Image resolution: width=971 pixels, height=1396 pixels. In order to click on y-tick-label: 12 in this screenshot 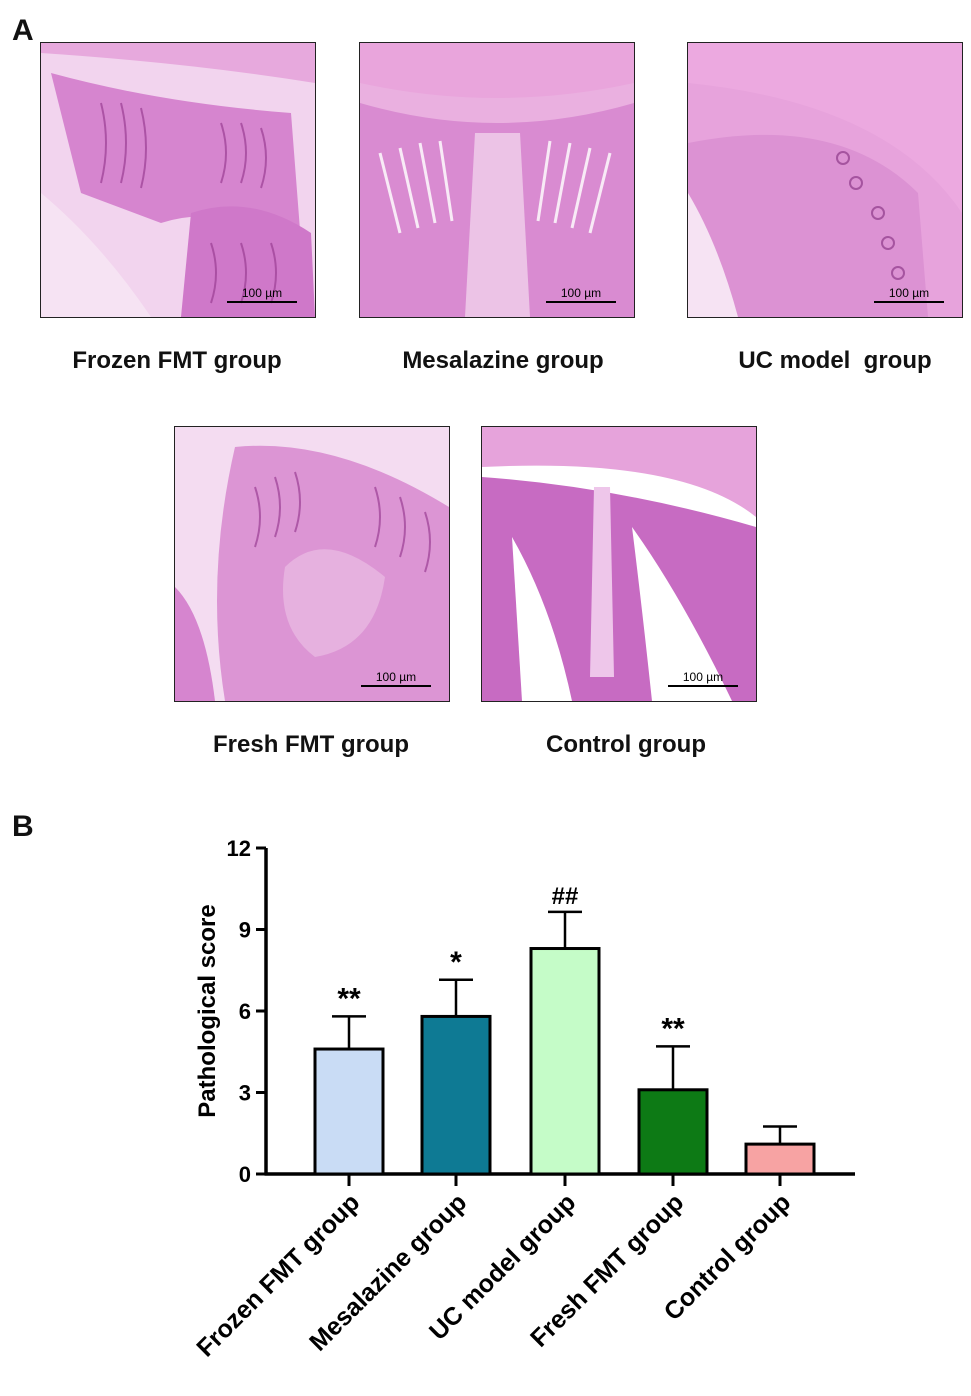, I will do `click(239, 848)`.